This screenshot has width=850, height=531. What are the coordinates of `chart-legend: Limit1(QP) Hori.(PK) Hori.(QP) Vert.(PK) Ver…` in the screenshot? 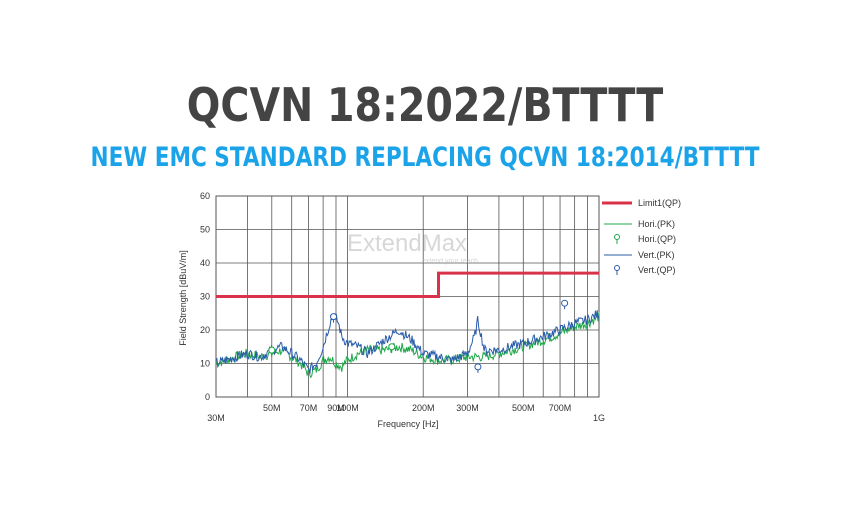 It's located at (641, 236).